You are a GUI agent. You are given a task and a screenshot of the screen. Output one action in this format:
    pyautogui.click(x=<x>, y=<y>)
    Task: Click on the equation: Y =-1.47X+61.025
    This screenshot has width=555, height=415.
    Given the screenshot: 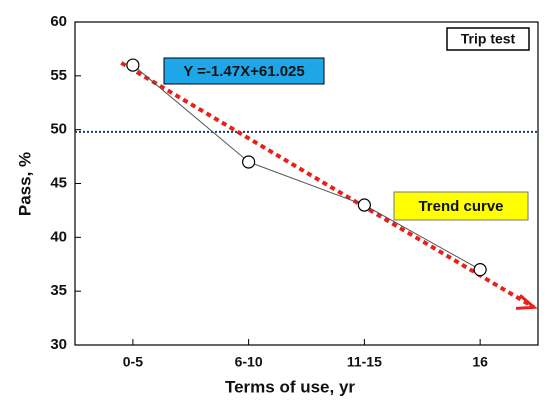 What is the action you would take?
    pyautogui.click(x=244, y=71)
    